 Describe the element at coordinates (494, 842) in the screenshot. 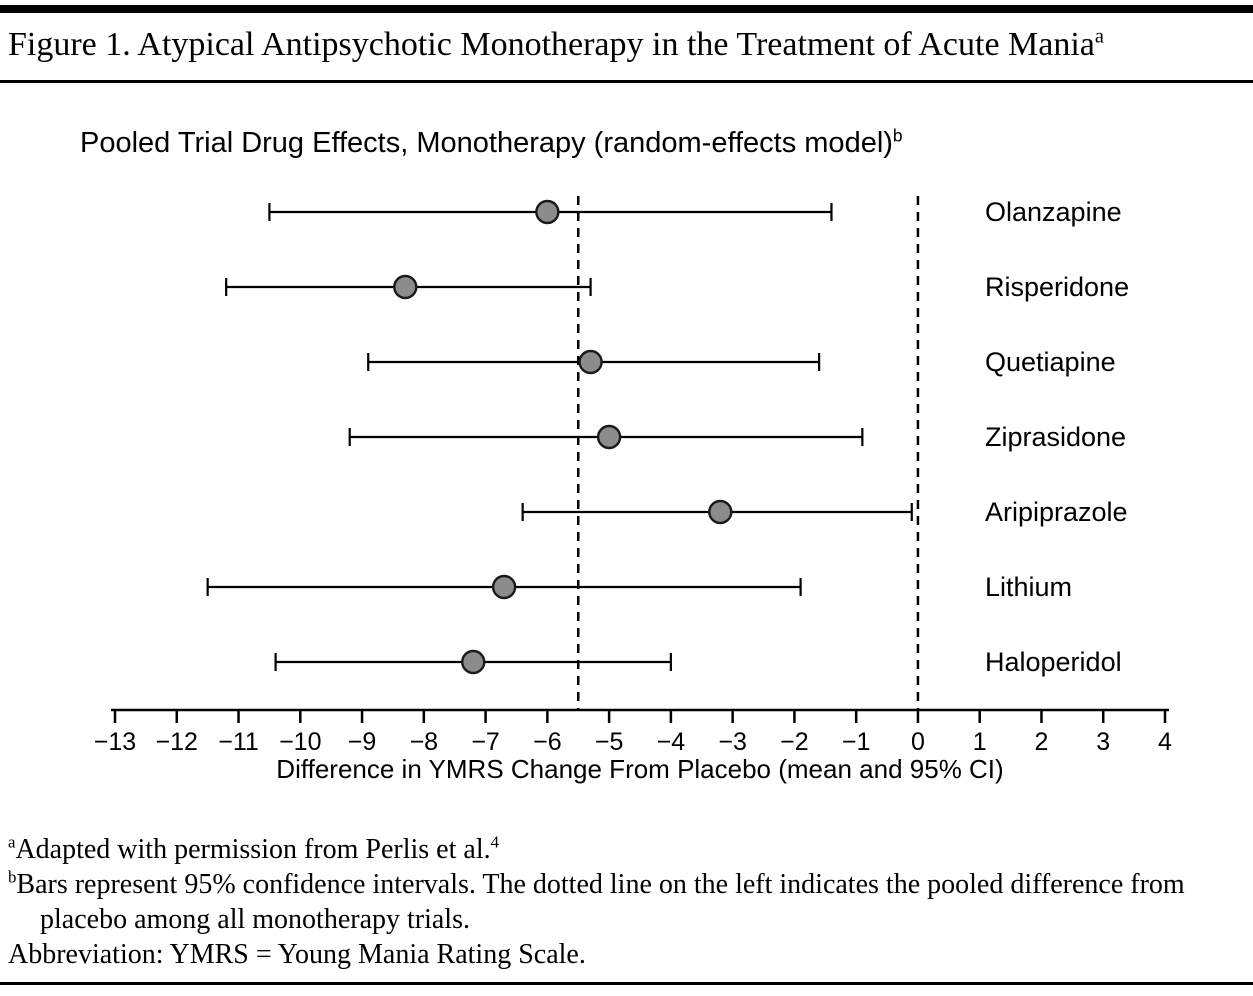

I see `footnote-a-citation: 4` at that location.